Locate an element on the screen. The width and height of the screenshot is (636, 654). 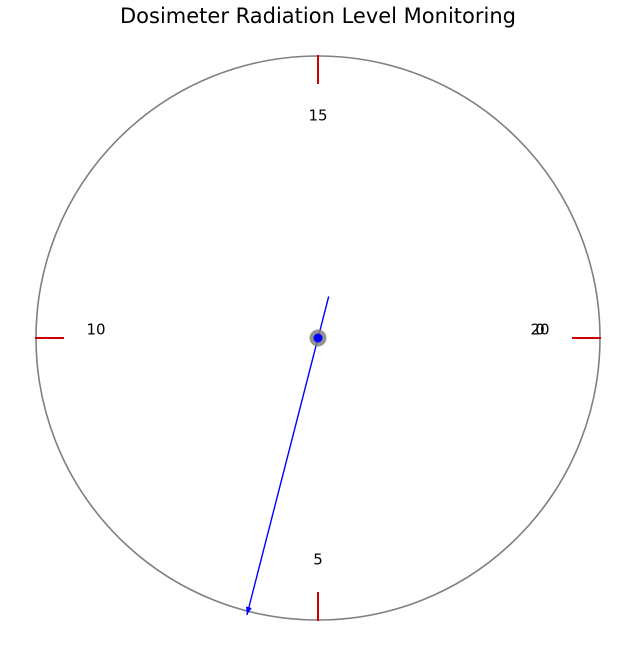
needle-hub-inner is located at coordinates (318, 338).